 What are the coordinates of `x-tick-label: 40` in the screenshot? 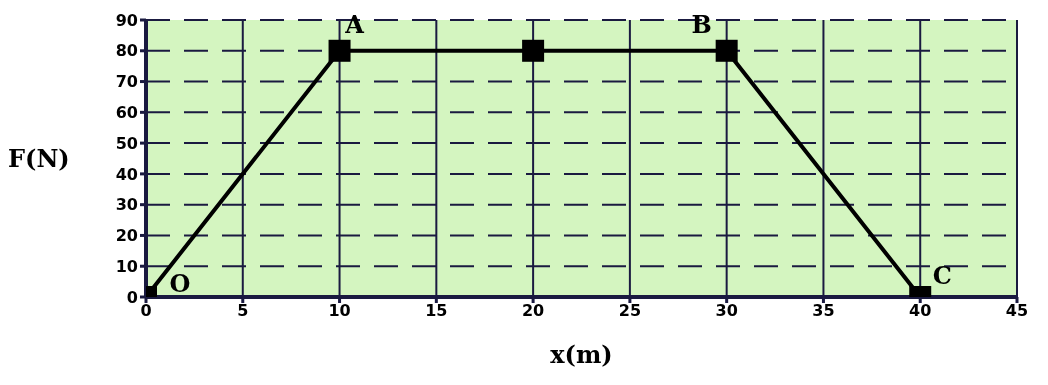 It's located at (920, 311).